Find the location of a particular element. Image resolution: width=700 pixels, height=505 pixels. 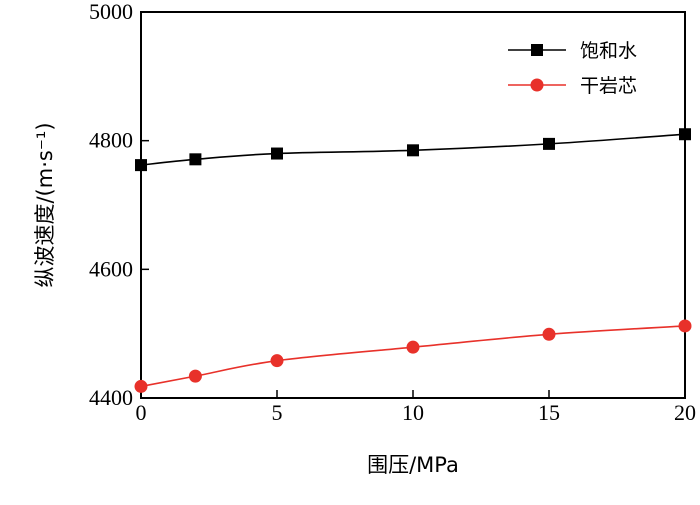

x-tick-label: 20 is located at coordinates (685, 412).